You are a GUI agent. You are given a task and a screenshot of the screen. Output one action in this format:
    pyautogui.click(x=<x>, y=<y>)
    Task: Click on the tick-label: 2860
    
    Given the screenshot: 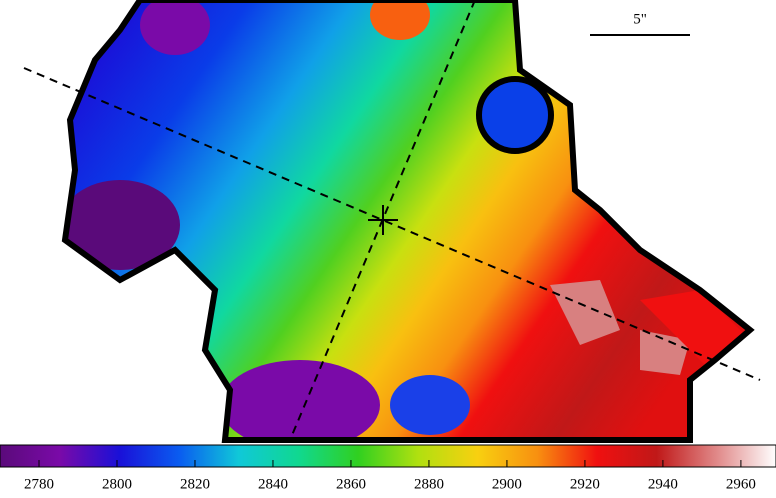 What is the action you would take?
    pyautogui.click(x=351, y=484)
    